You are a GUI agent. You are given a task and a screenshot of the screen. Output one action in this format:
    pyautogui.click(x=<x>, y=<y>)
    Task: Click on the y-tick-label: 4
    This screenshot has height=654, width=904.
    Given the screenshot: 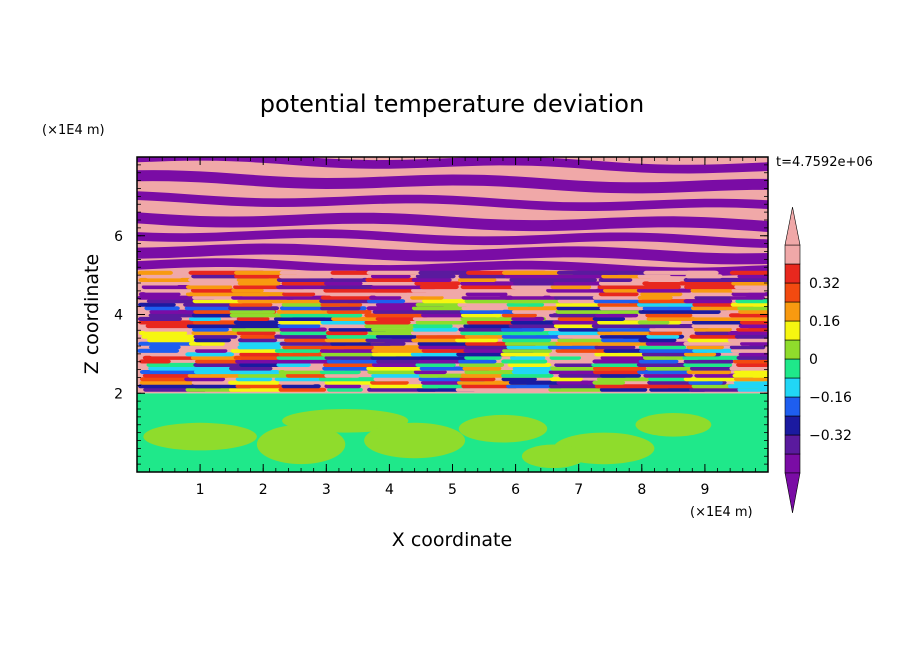 What is the action you would take?
    pyautogui.click(x=118, y=316)
    